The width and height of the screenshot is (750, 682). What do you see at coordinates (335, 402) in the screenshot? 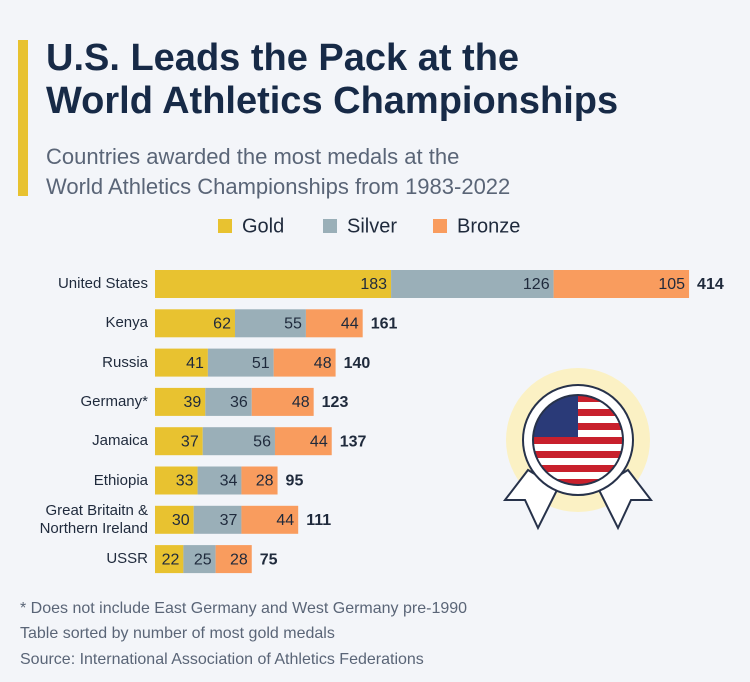
I see `total-label: 123` at bounding box center [335, 402].